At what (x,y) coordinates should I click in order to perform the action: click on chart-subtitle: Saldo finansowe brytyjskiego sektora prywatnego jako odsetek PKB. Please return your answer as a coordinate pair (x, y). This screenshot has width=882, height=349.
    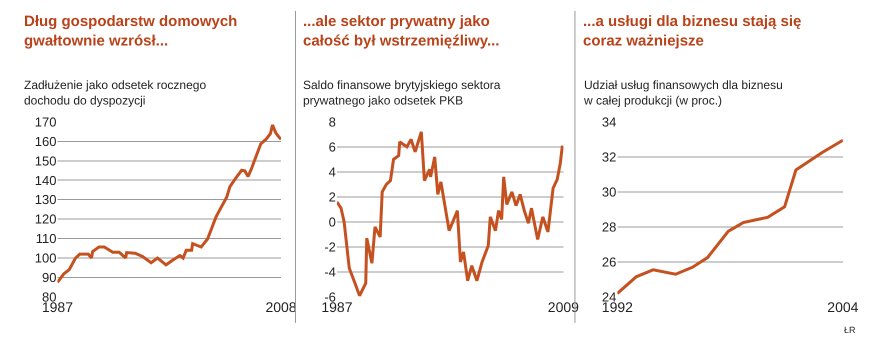
    Looking at the image, I should click on (402, 93).